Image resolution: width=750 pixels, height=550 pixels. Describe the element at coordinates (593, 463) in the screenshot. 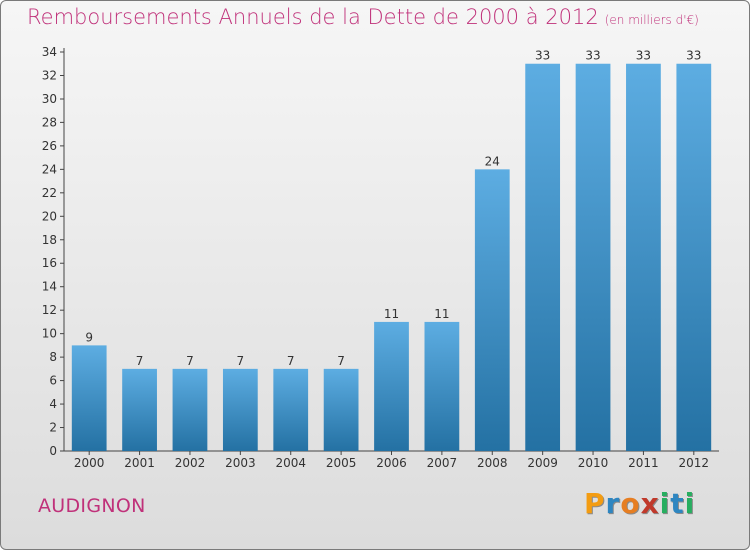

I see `x-tick-label: 2010` at that location.